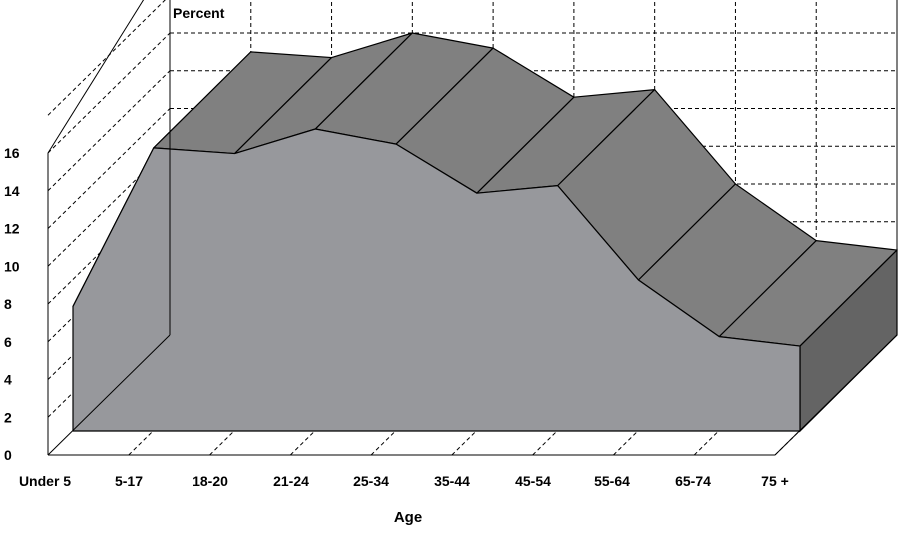 This screenshot has height=533, width=898. I want to click on y-tick-label: 6, so click(8, 342).